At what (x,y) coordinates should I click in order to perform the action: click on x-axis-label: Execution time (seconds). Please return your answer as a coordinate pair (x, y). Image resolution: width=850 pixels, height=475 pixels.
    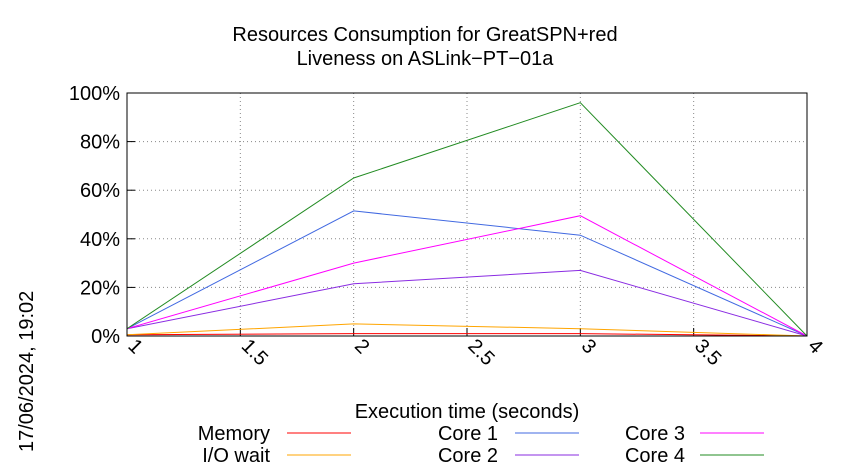
    Looking at the image, I should click on (467, 412).